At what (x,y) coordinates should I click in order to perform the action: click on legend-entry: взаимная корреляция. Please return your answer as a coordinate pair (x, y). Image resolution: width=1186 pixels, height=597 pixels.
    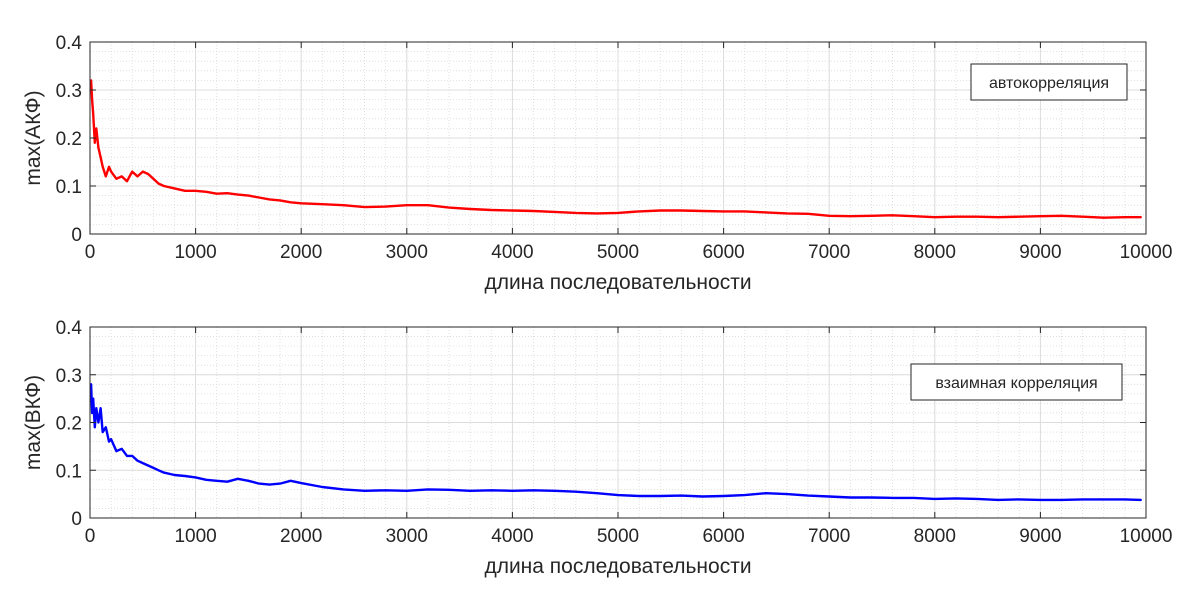
    Looking at the image, I should click on (1016, 383).